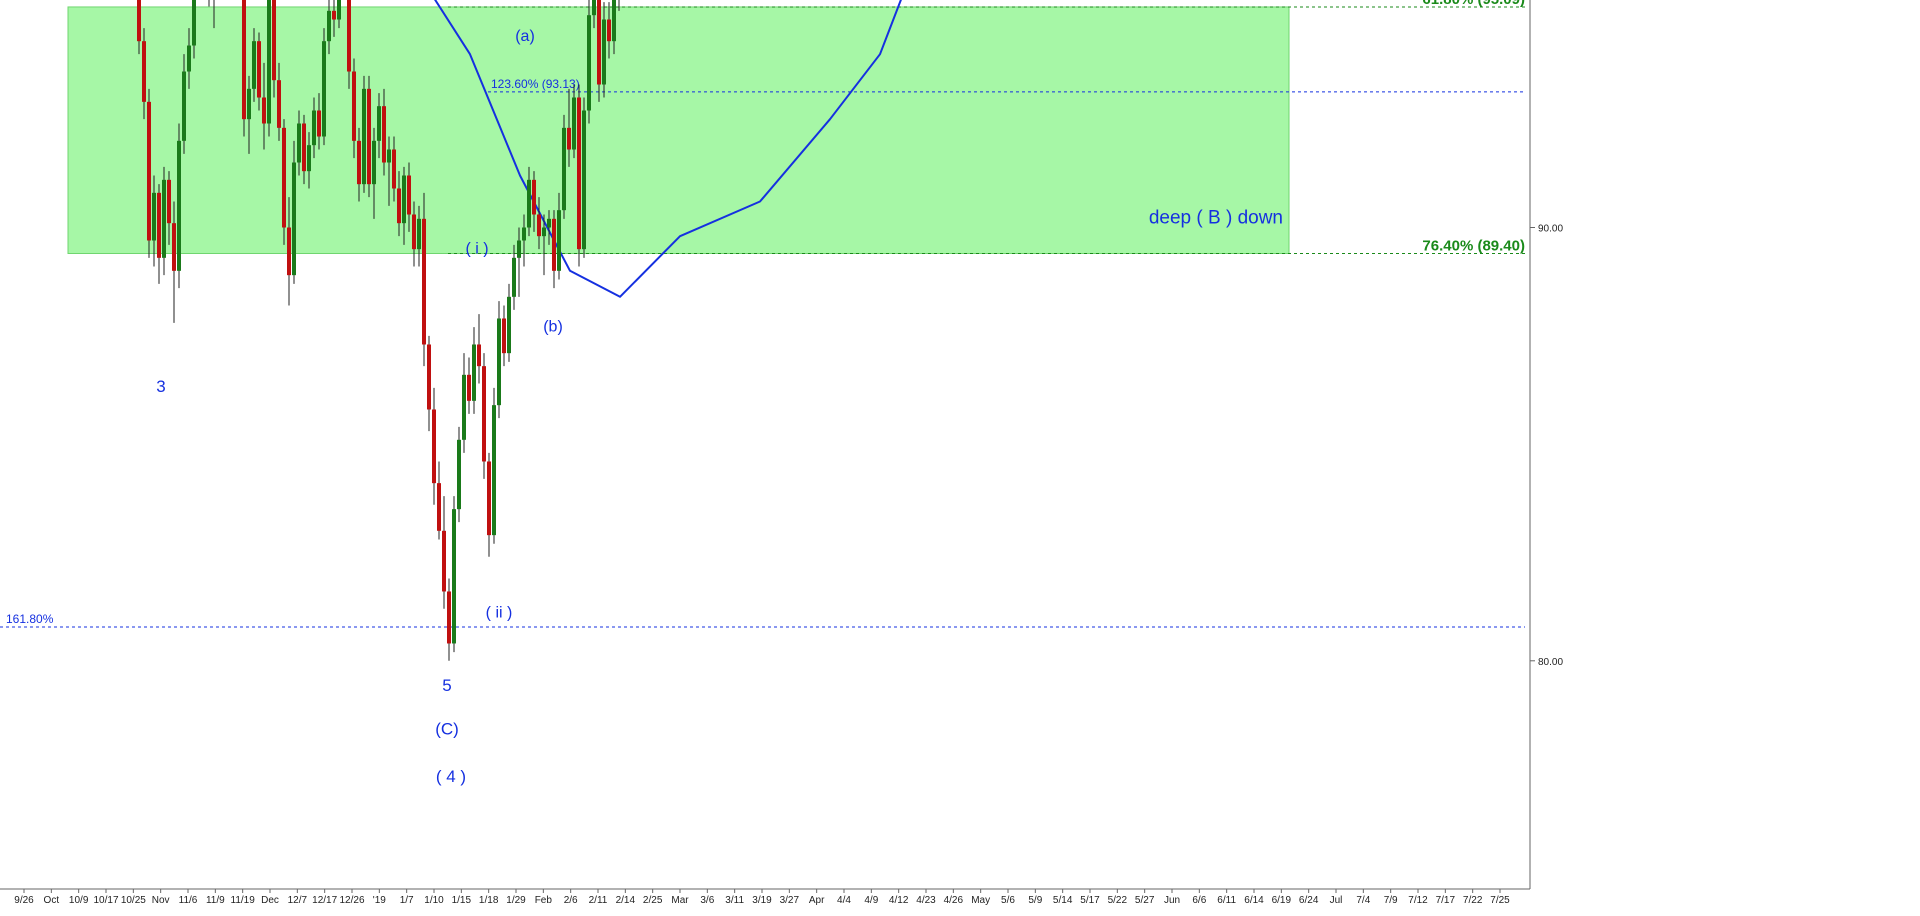  I want to click on wave-label: ( i ), so click(476, 248).